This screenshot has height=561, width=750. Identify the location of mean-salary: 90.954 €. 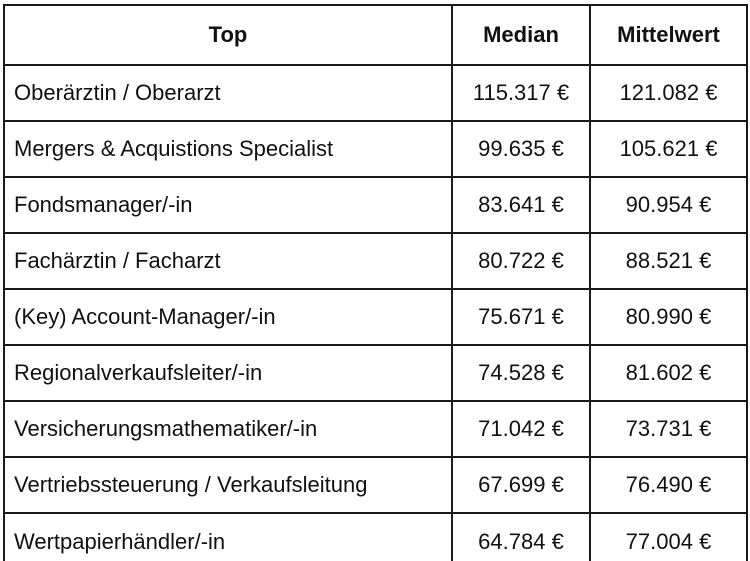
(668, 205).